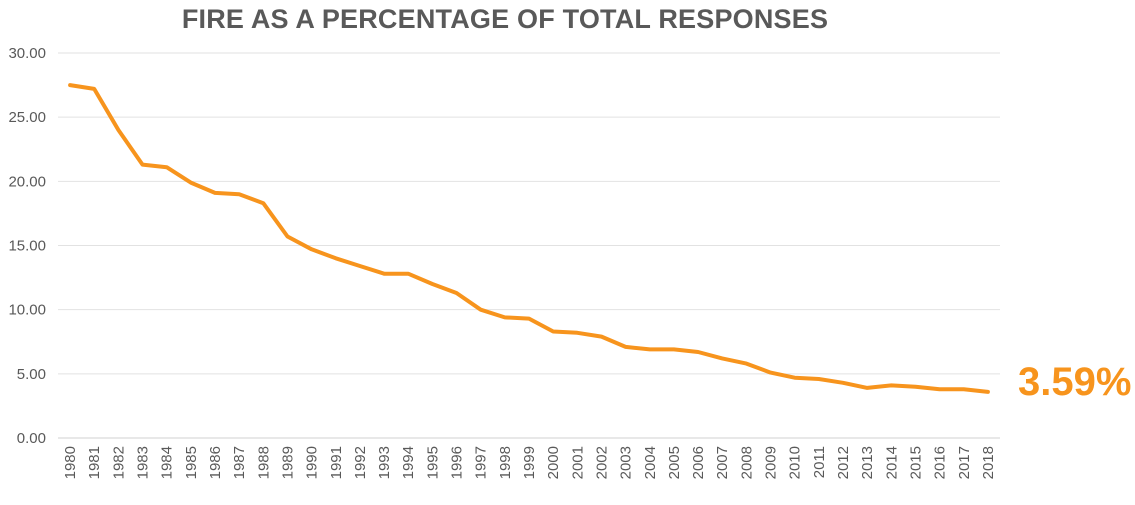 The width and height of the screenshot is (1135, 505). I want to click on y-tick-label: 15.00, so click(27, 246).